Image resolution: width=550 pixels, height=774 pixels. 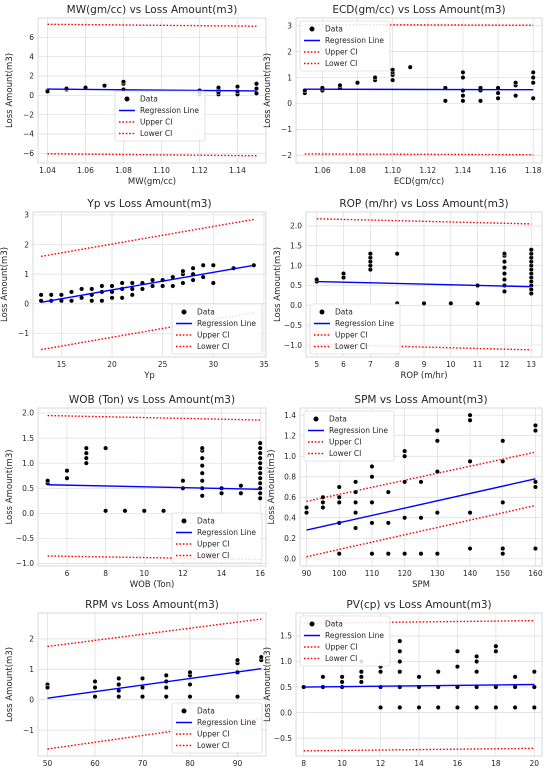 What do you see at coordinates (503, 573) in the screenshot?
I see `x-tick-label: 150` at bounding box center [503, 573].